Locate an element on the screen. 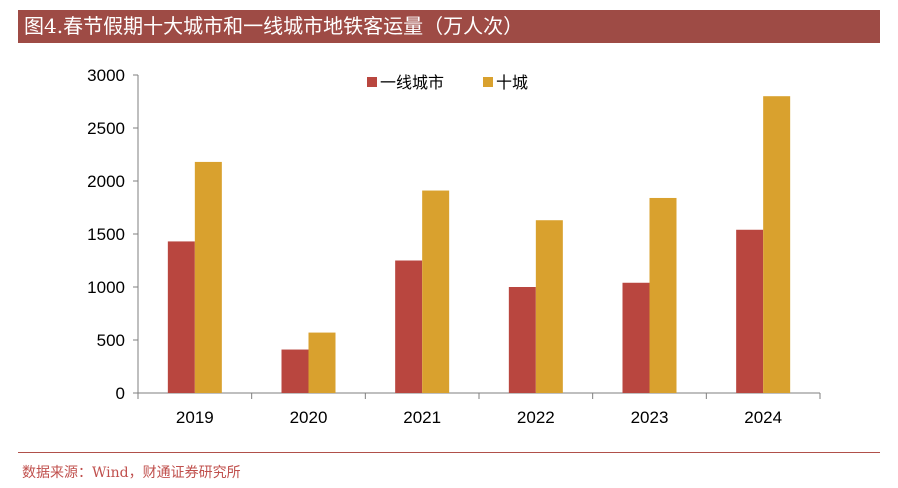 The width and height of the screenshot is (898, 488). x-tick-label: 2023 is located at coordinates (650, 417).